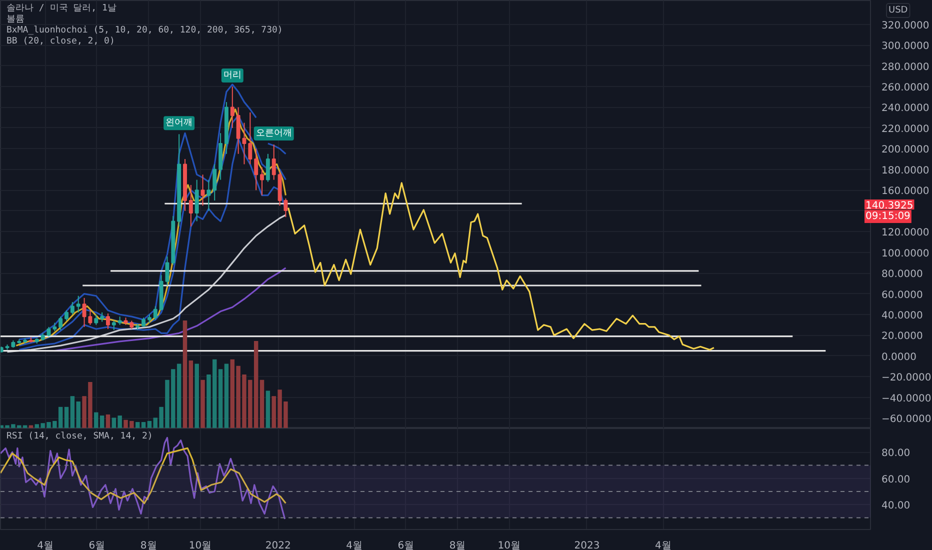 The width and height of the screenshot is (932, 550). I want to click on x-tick-label: 2022, so click(278, 545).